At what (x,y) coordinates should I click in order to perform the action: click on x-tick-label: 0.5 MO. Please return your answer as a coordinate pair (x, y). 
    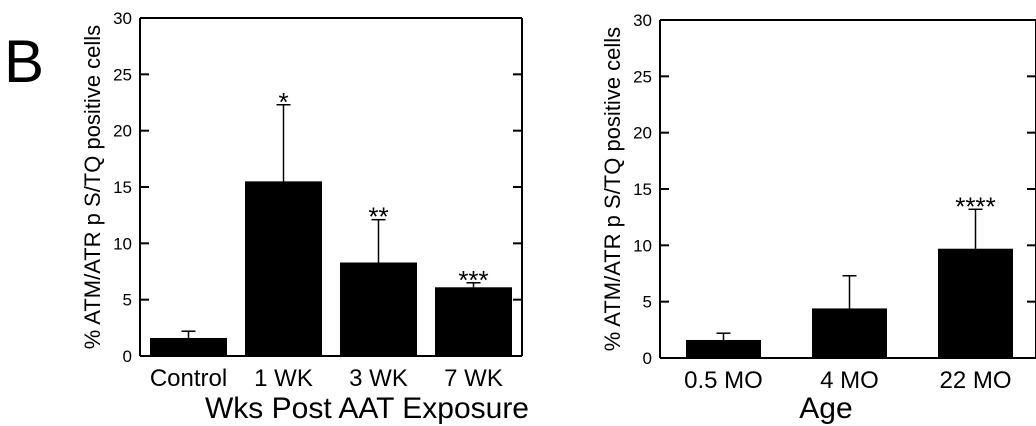
    Looking at the image, I should click on (723, 380).